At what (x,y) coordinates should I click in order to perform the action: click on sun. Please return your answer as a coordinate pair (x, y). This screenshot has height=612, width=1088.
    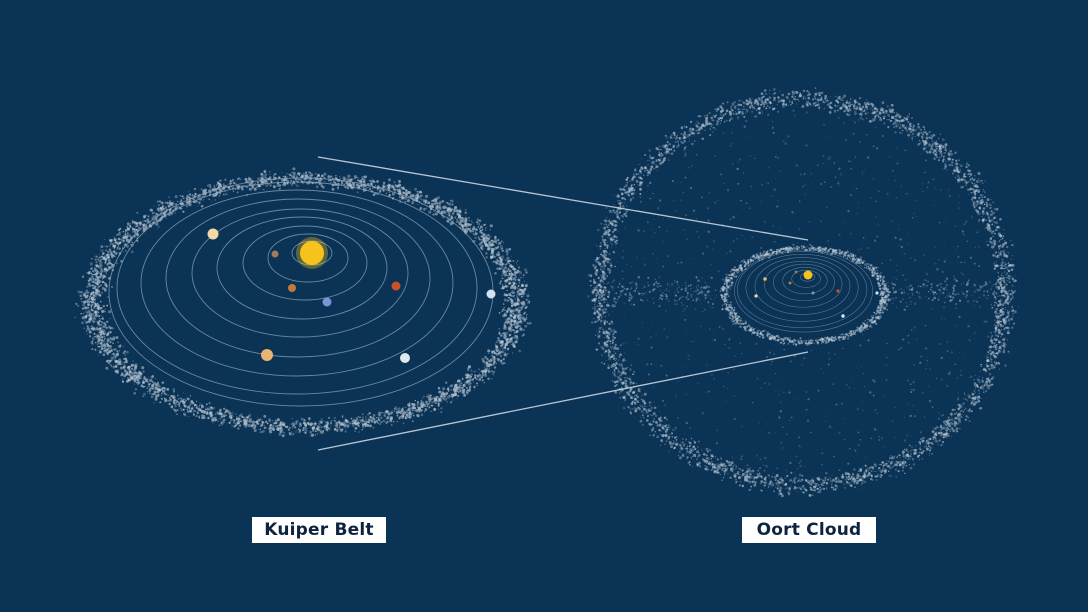
    Looking at the image, I should click on (312, 253).